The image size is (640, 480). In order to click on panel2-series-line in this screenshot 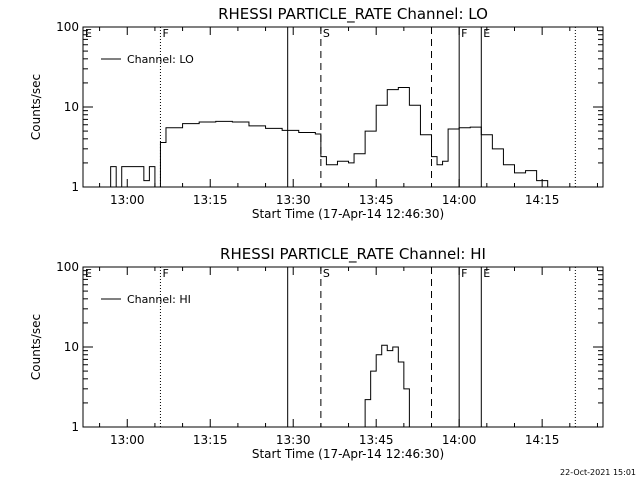, I will do `click(384, 386)`.